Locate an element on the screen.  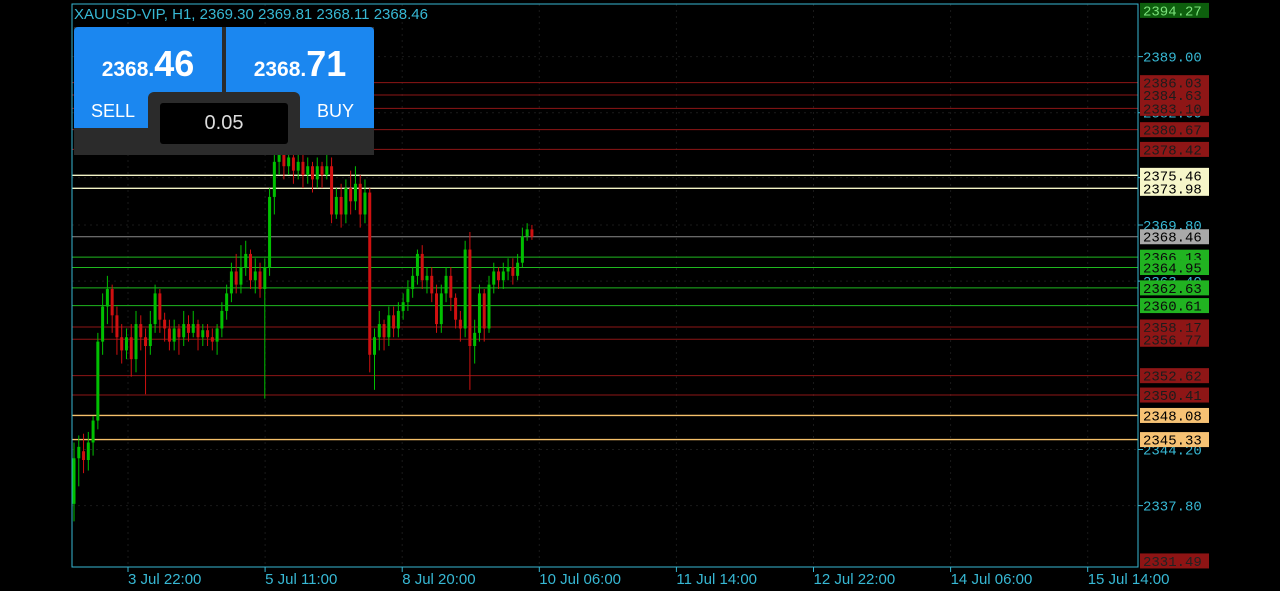
lot-size-input: 0.05 is located at coordinates (224, 123).